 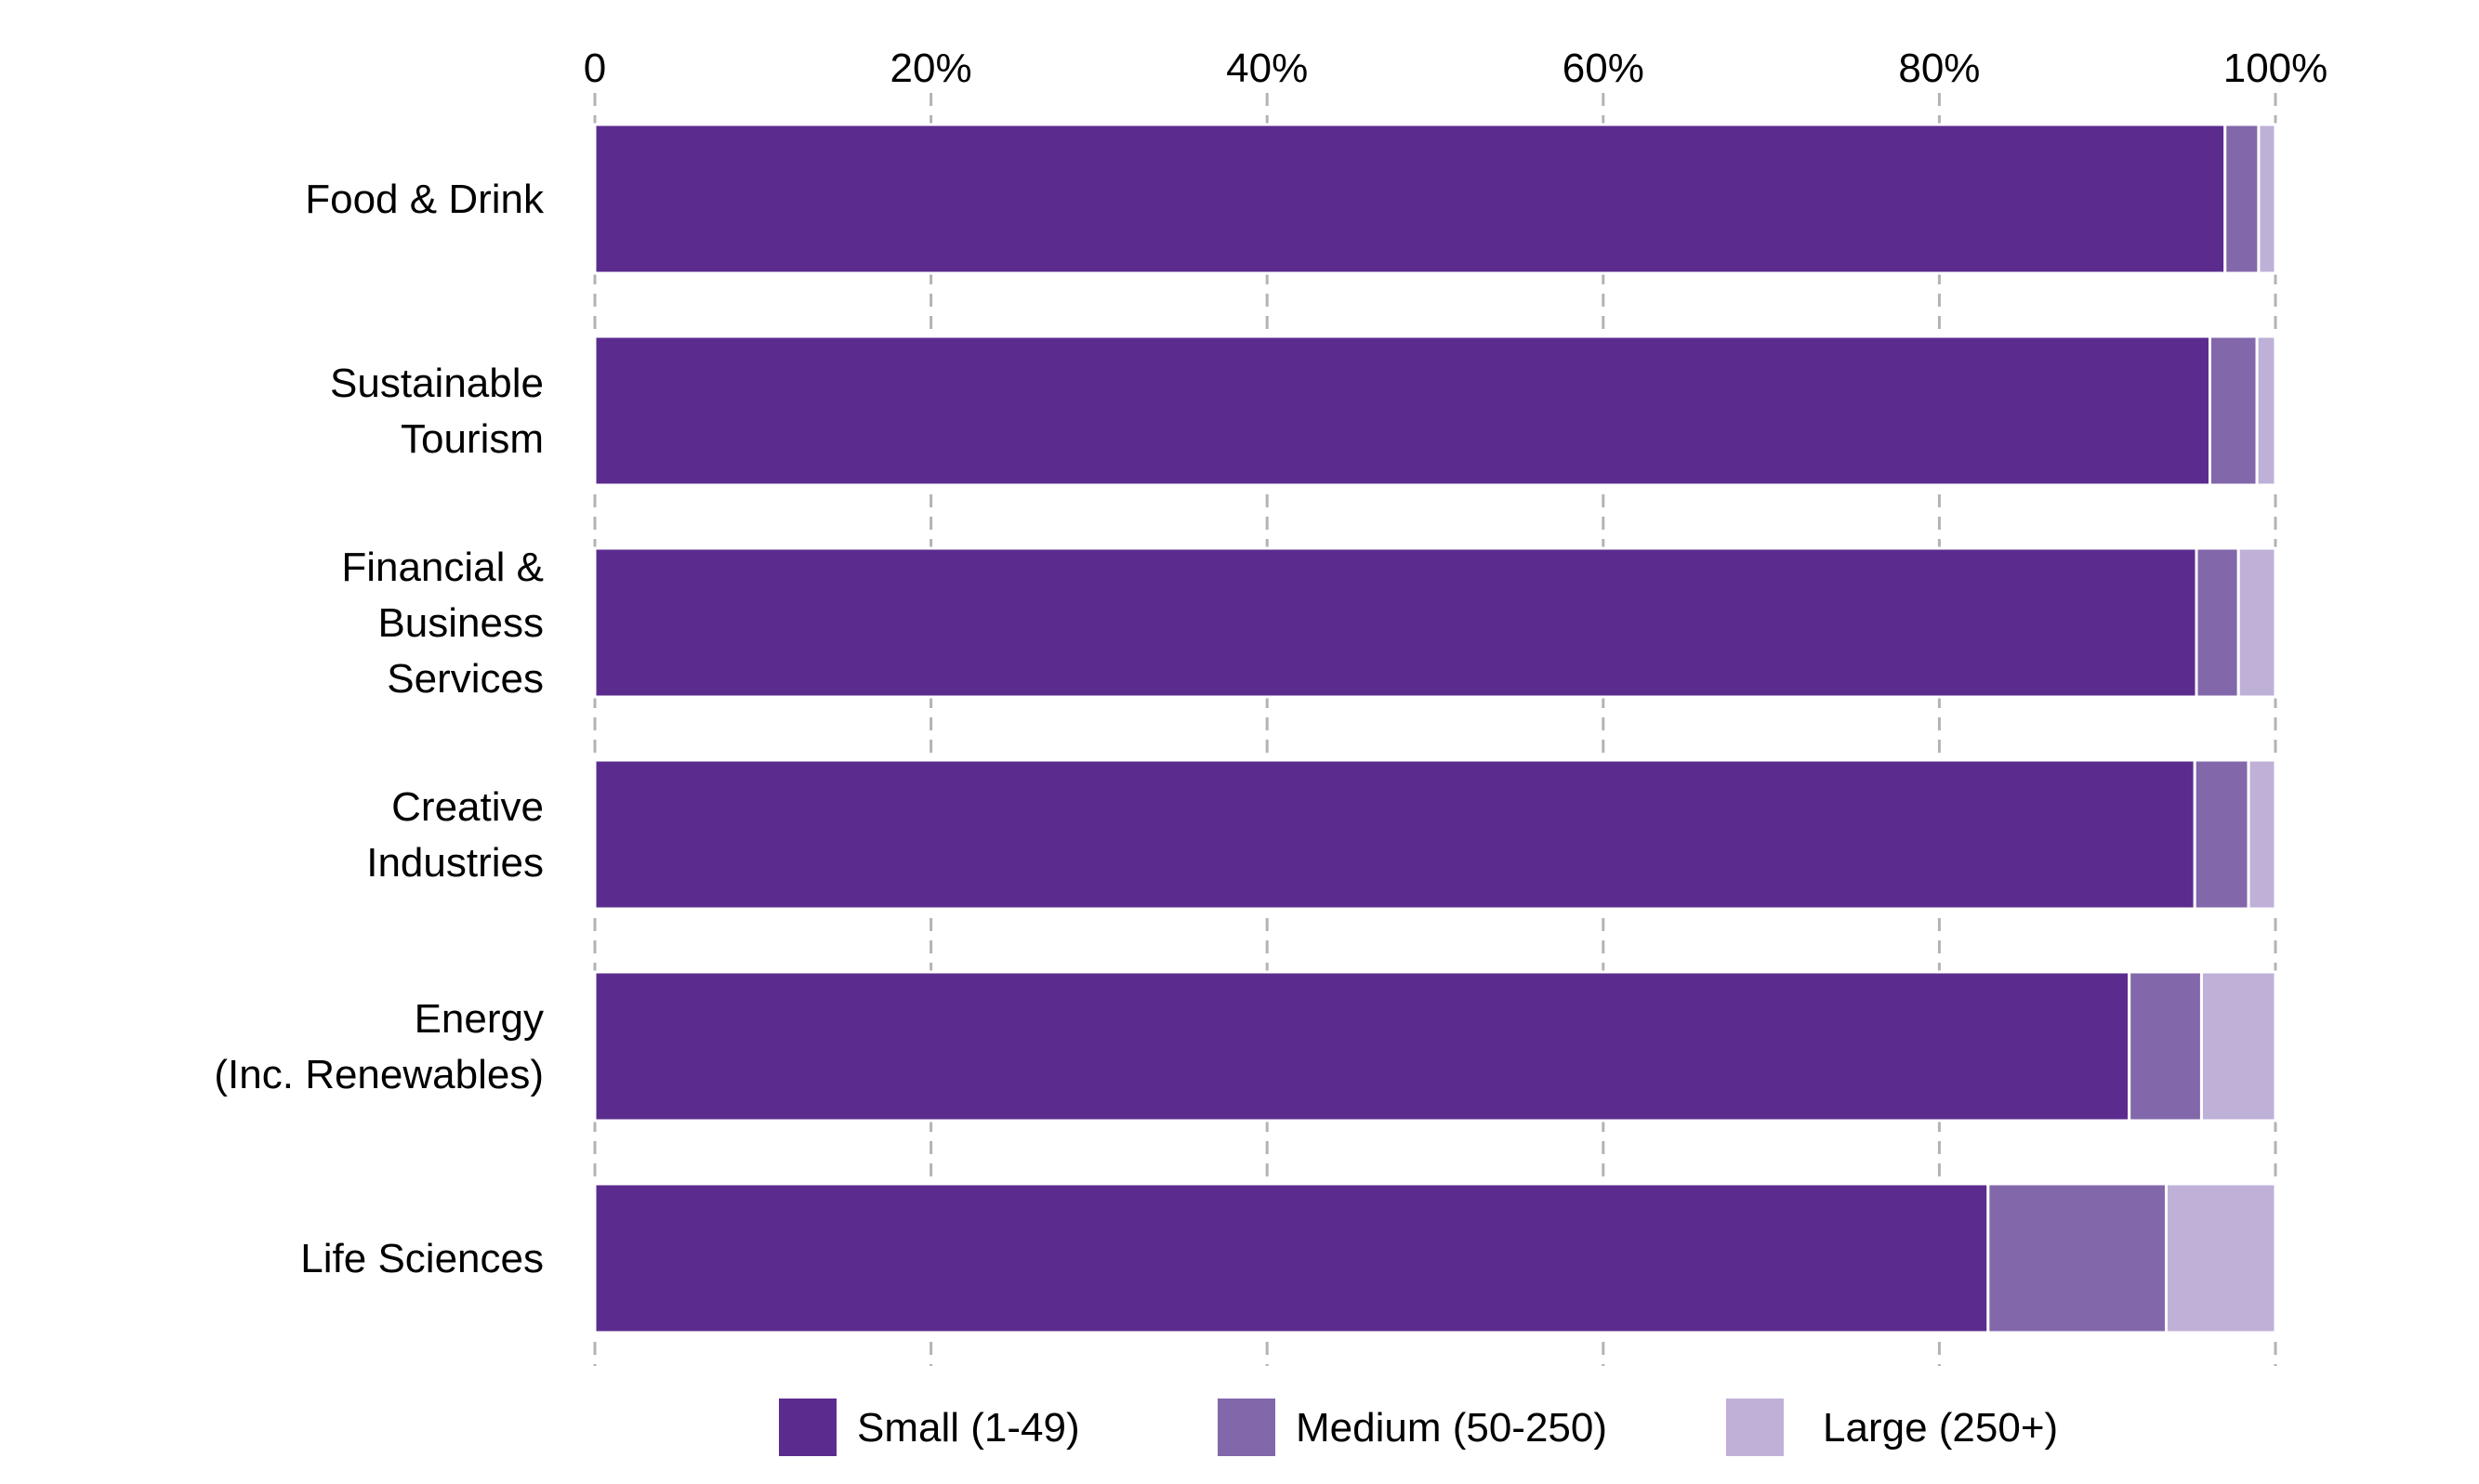 I want to click on category-label-line: Creative, so click(x=467, y=807).